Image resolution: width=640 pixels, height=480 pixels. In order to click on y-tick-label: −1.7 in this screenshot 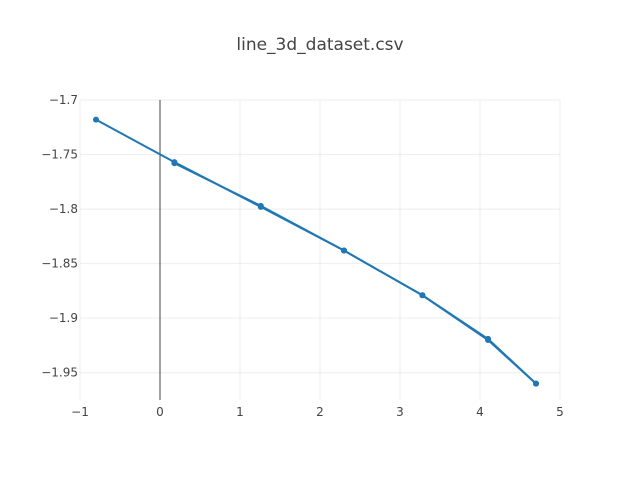, I will do `click(63, 100)`.